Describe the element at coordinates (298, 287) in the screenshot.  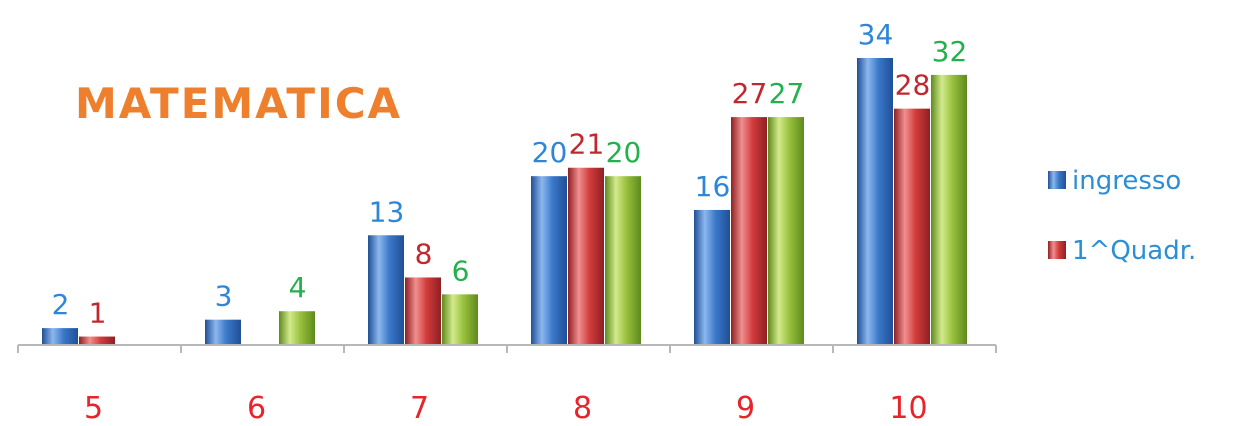
I see `data-label: 4` at that location.